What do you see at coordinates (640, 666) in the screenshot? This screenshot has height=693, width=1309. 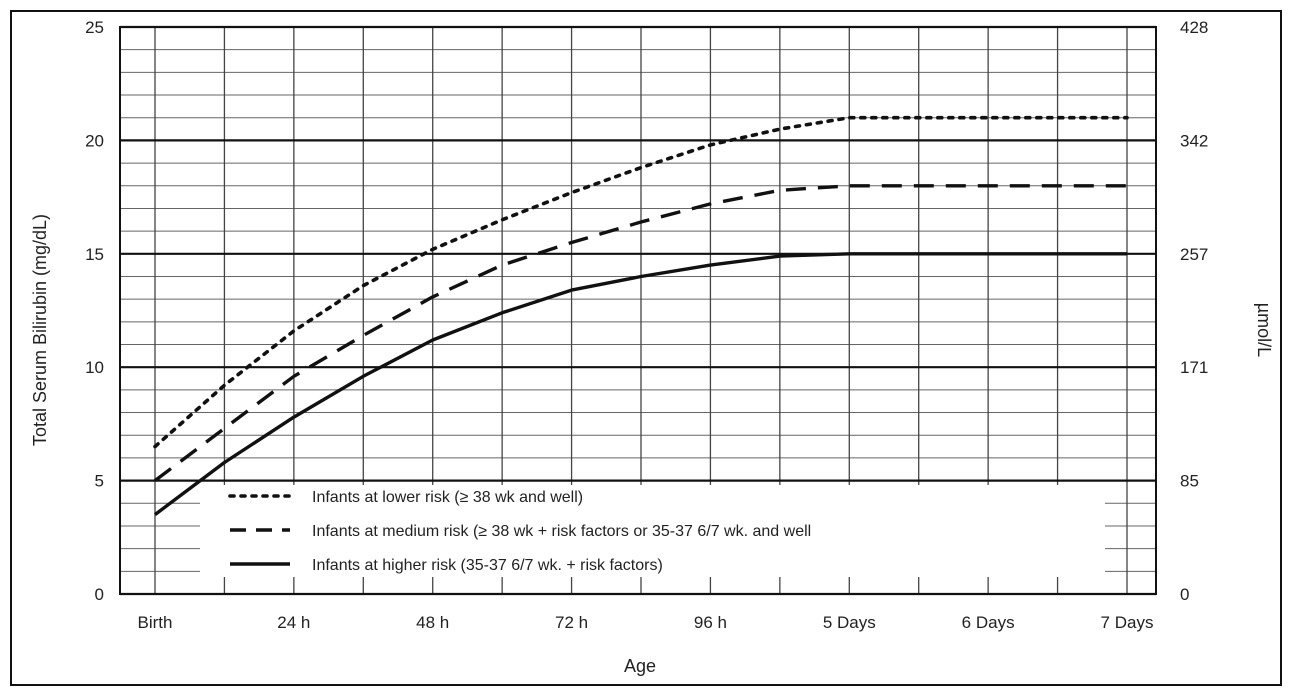 I see `x-axis-label: Age` at bounding box center [640, 666].